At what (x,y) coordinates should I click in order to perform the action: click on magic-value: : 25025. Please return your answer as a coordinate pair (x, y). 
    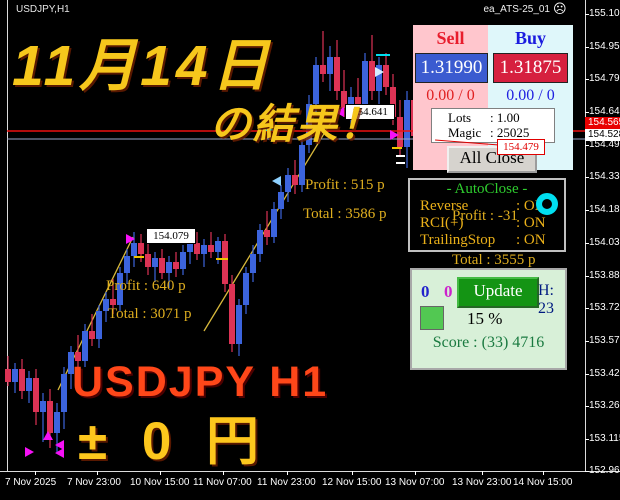
    Looking at the image, I should click on (510, 132).